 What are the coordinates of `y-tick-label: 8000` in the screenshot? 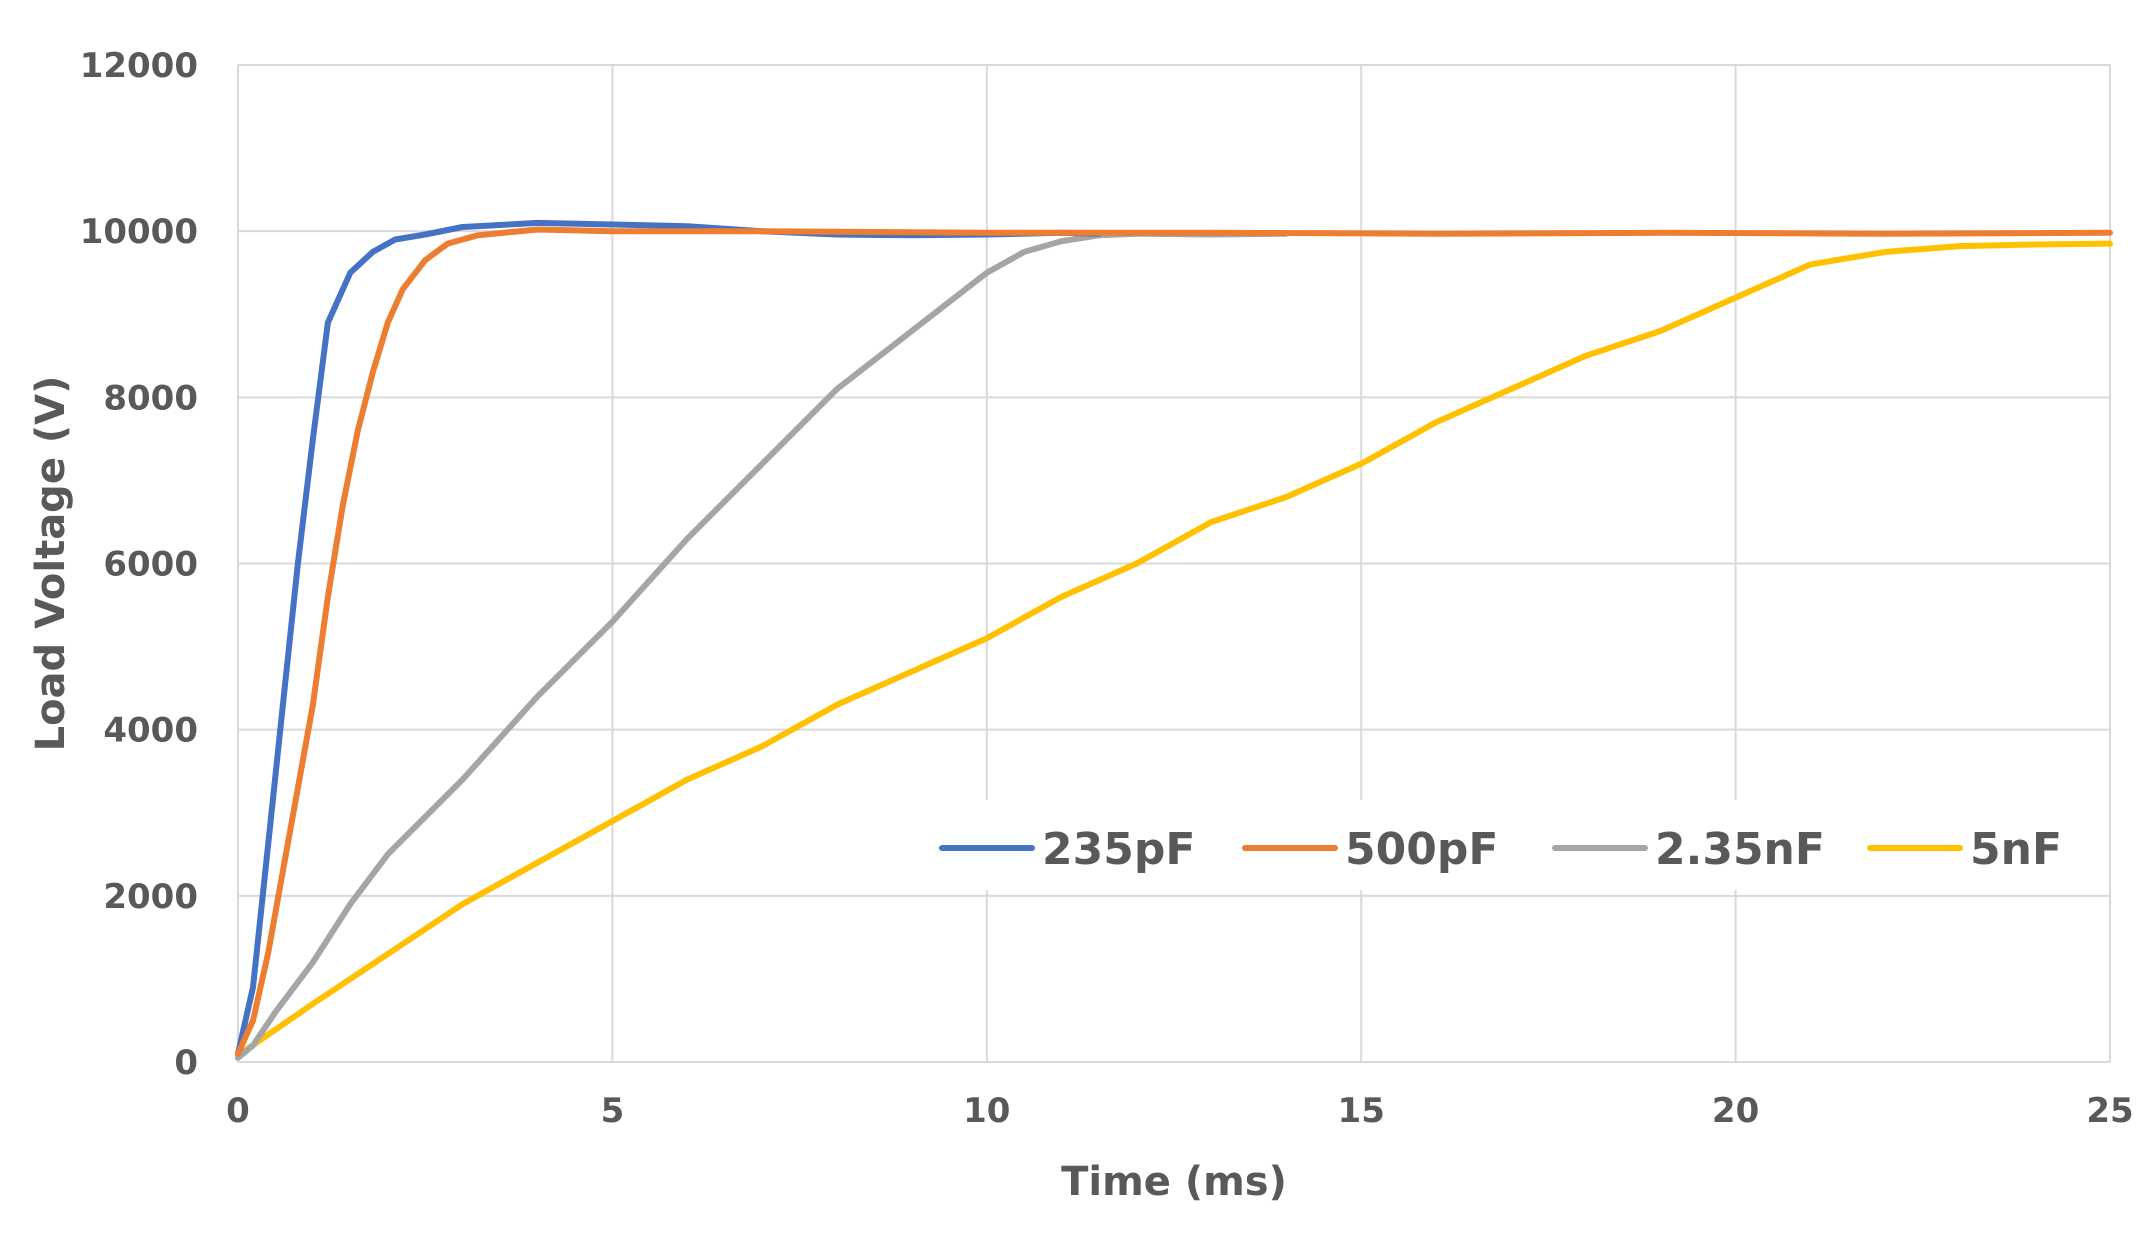 It's located at (150, 398).